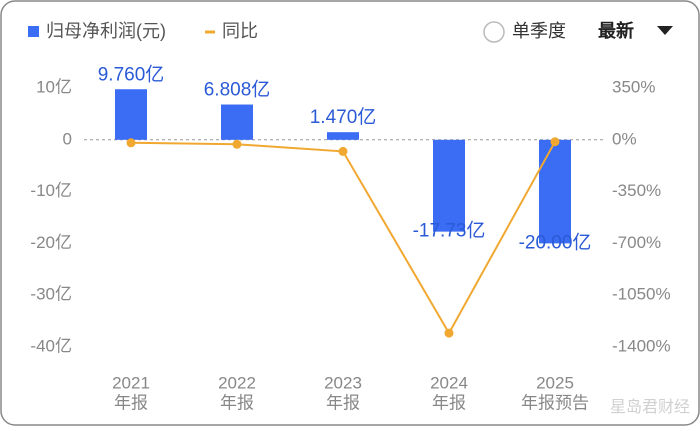 This screenshot has width=700, height=431. Describe the element at coordinates (635, 30) in the screenshot. I see `dropdown: 最新` at that location.